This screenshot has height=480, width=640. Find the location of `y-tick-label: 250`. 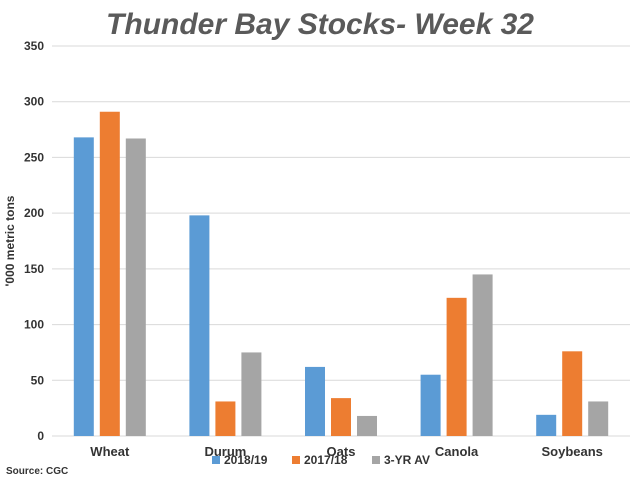

y-tick-label: 250 is located at coordinates (34, 157).